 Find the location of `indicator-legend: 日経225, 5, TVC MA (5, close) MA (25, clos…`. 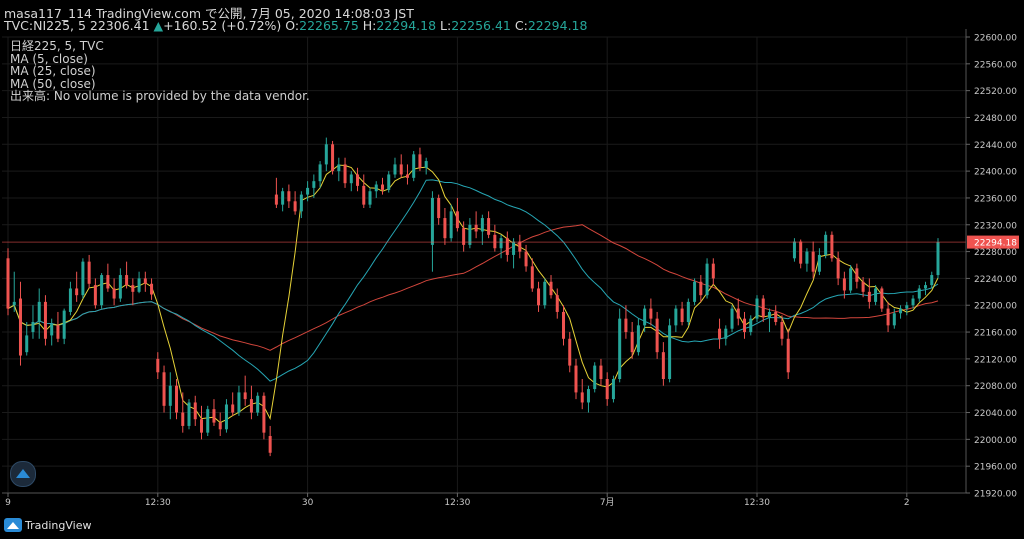

indicator-legend: 日経225, 5, TVC MA (5, close) MA (25, clos… is located at coordinates (160, 71).